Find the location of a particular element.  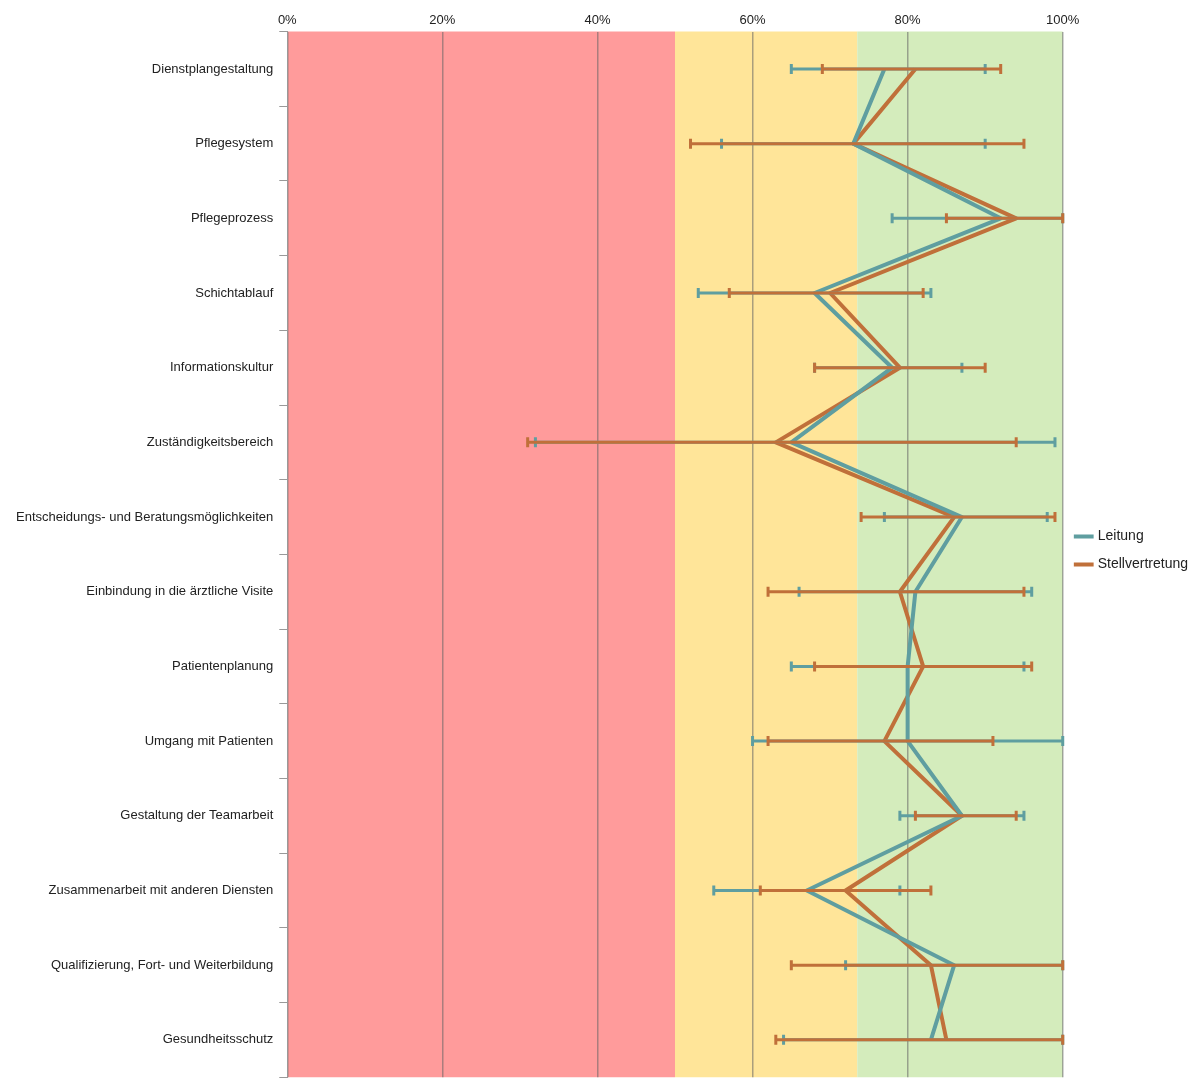

y-tick-label: Patientenplanung is located at coordinates (223, 666).